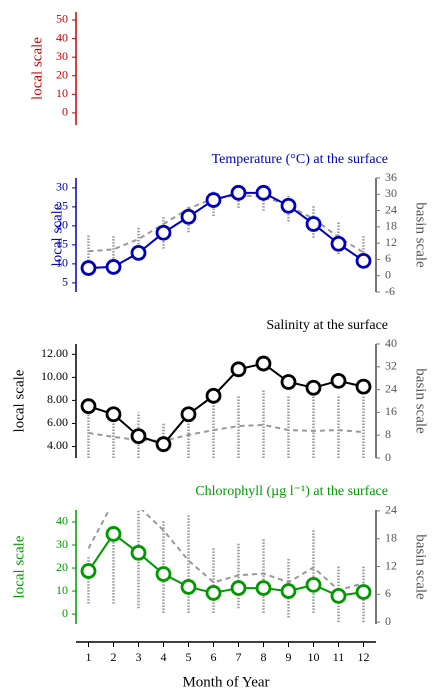 The image size is (438, 700). I want to click on y2-tick-label: 8, so click(388, 434).